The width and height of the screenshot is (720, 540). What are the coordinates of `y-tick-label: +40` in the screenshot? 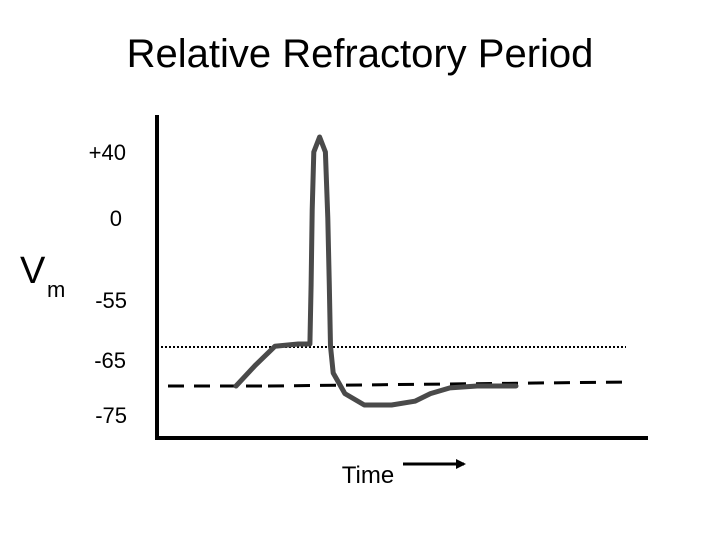 It's located at (107, 152).